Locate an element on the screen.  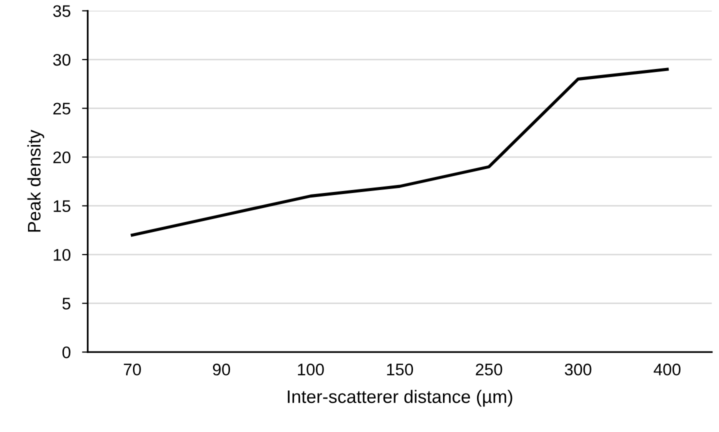
y-tick-label: 20 is located at coordinates (61, 157).